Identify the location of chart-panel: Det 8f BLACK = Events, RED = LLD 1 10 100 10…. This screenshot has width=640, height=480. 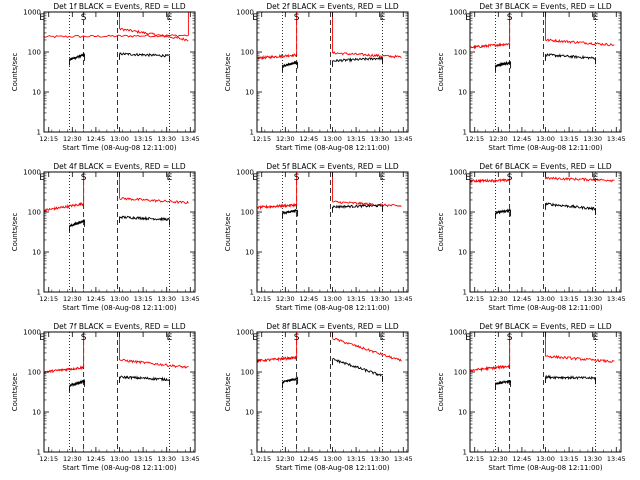
(318, 397).